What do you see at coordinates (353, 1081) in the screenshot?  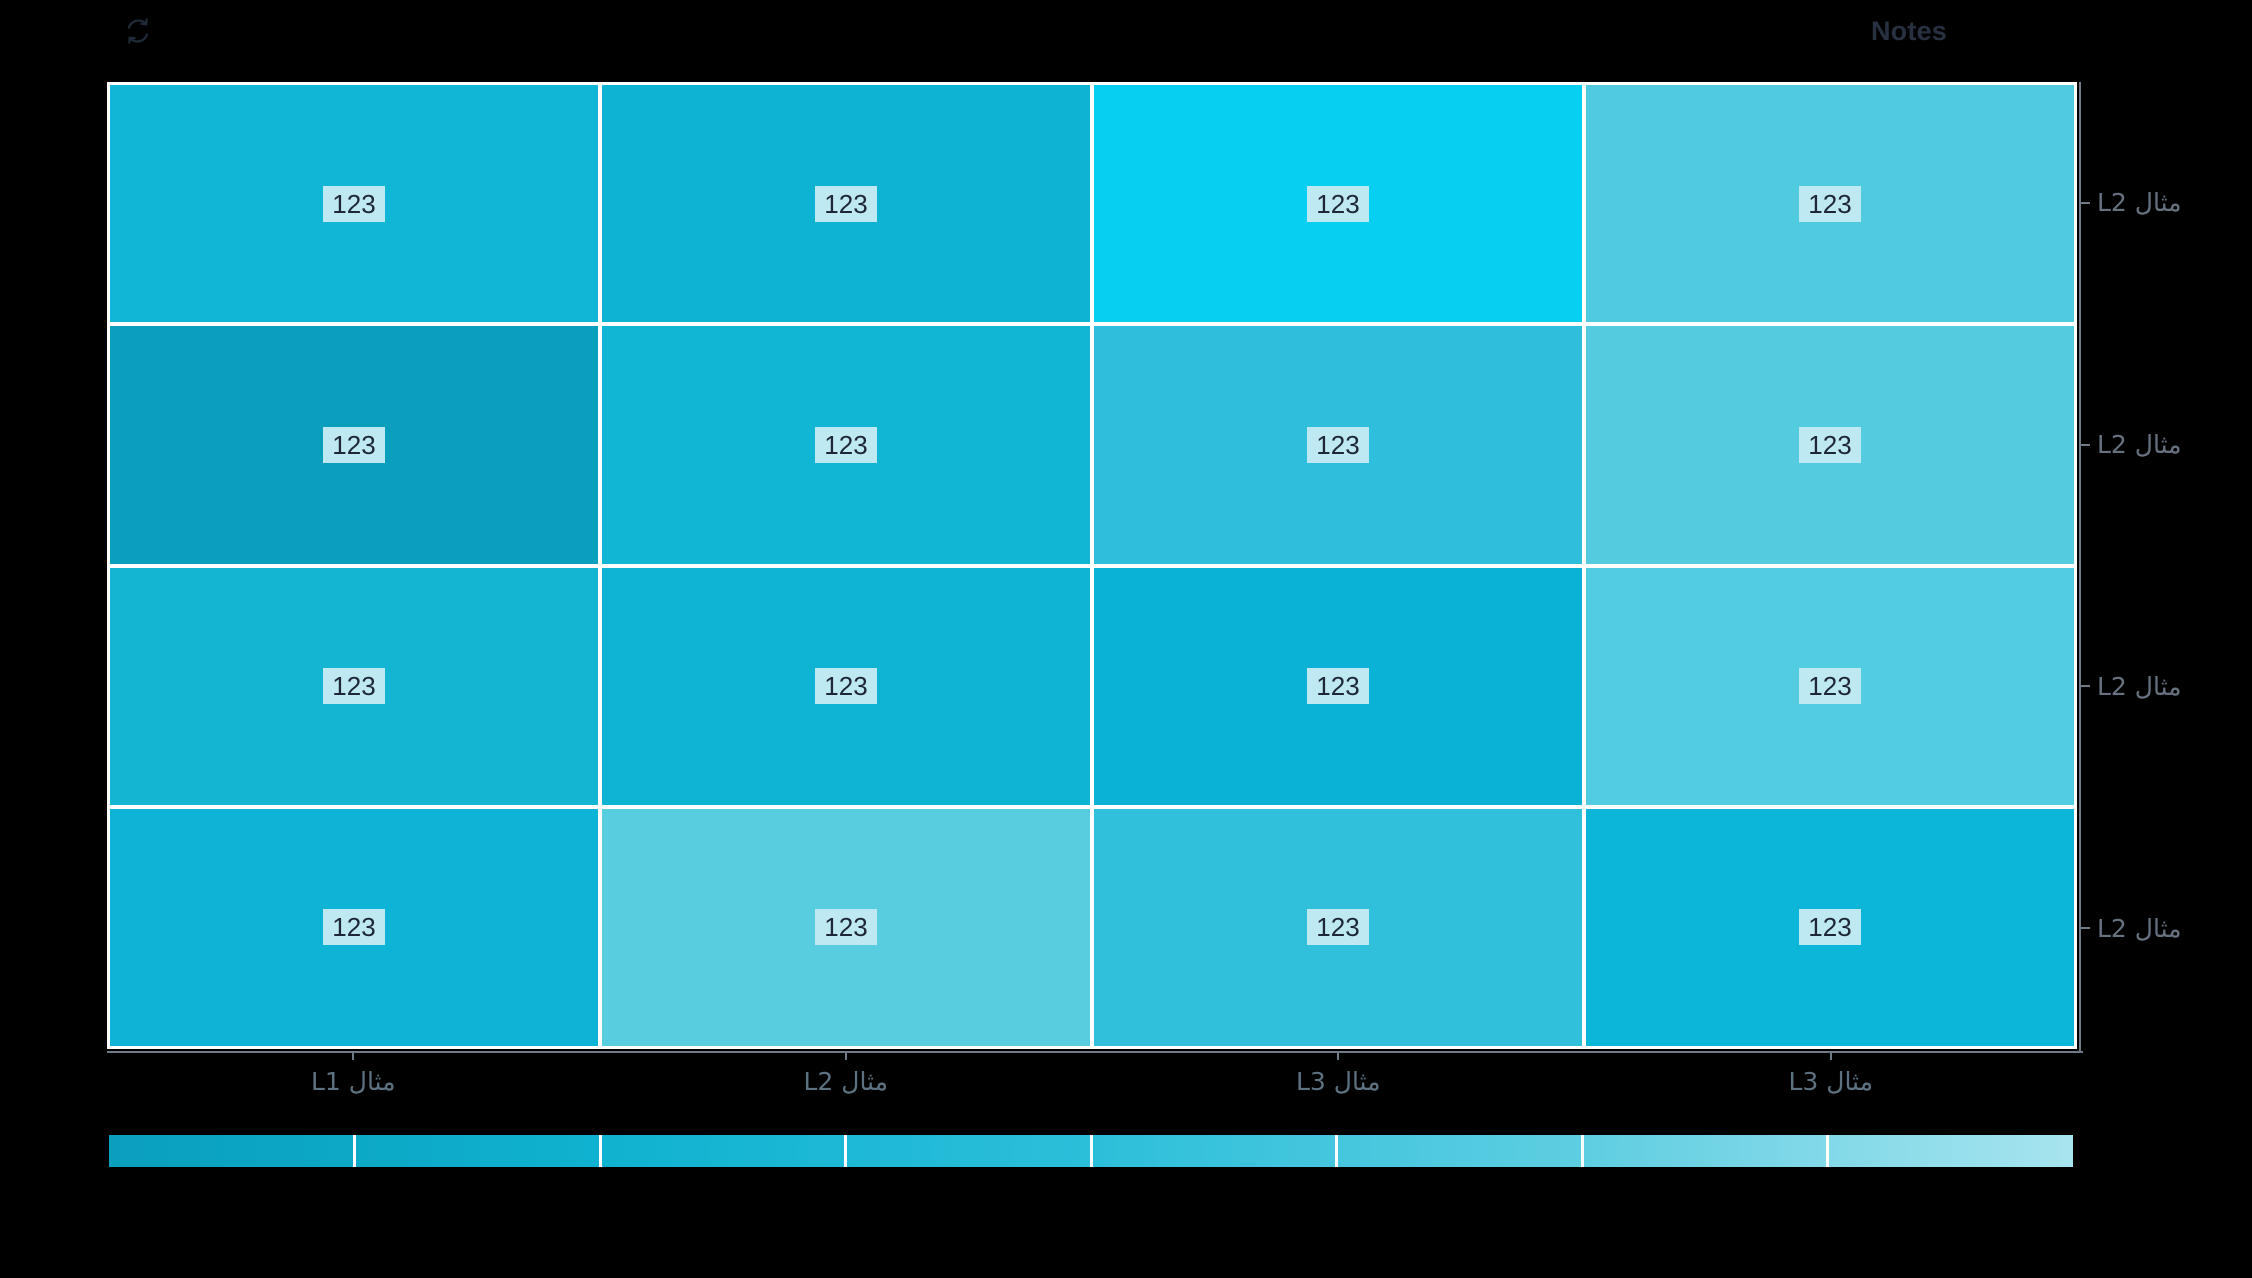 I see `x-tick-label: مثال L1` at bounding box center [353, 1081].